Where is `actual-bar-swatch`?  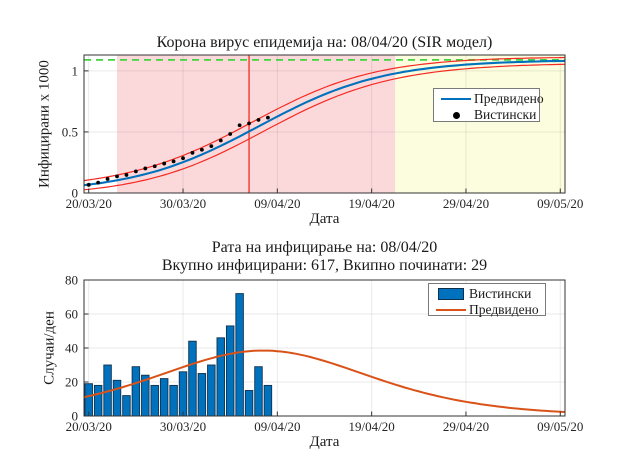 actual-bar-swatch is located at coordinates (451, 294).